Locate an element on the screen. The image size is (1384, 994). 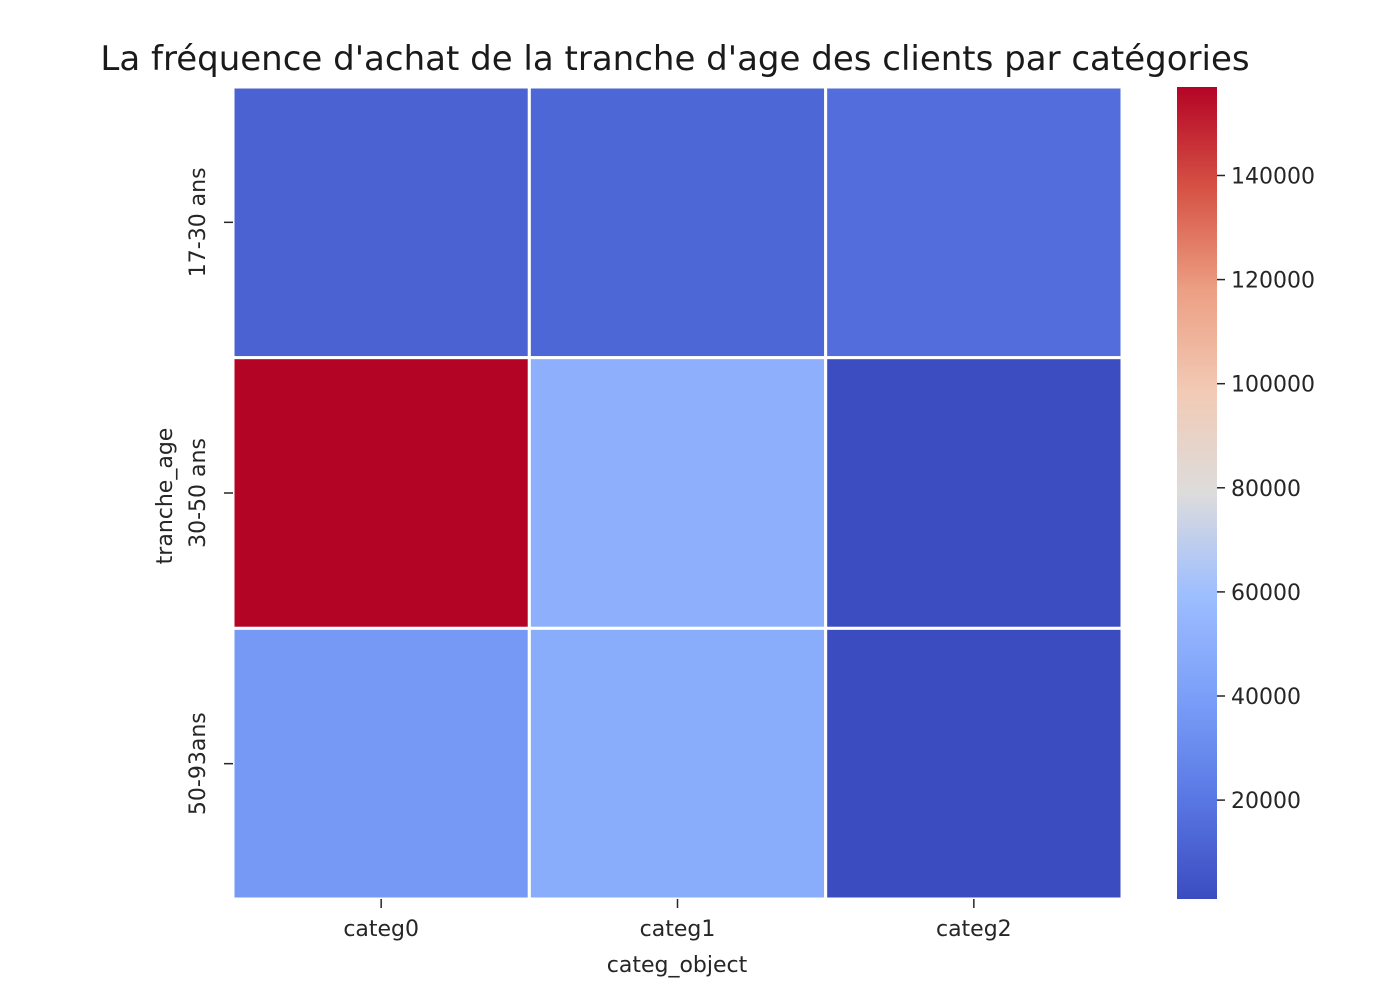
colorbar-ticks: 20000 40000 60000 80000 100000 120000 140000 is located at coordinates (1266, 489).